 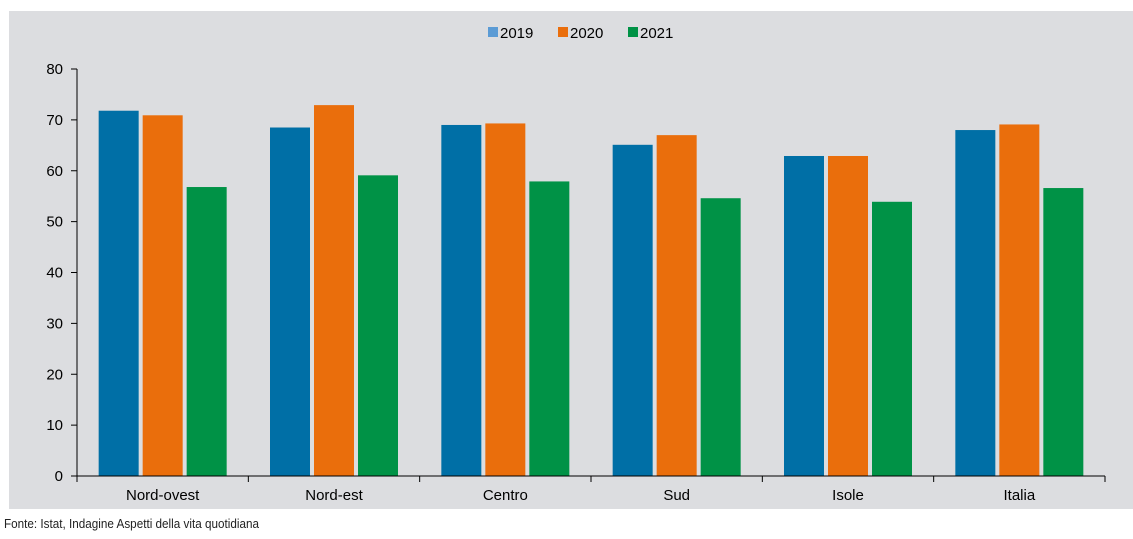 What do you see at coordinates (633, 310) in the screenshot?
I see `bar-2019-sud` at bounding box center [633, 310].